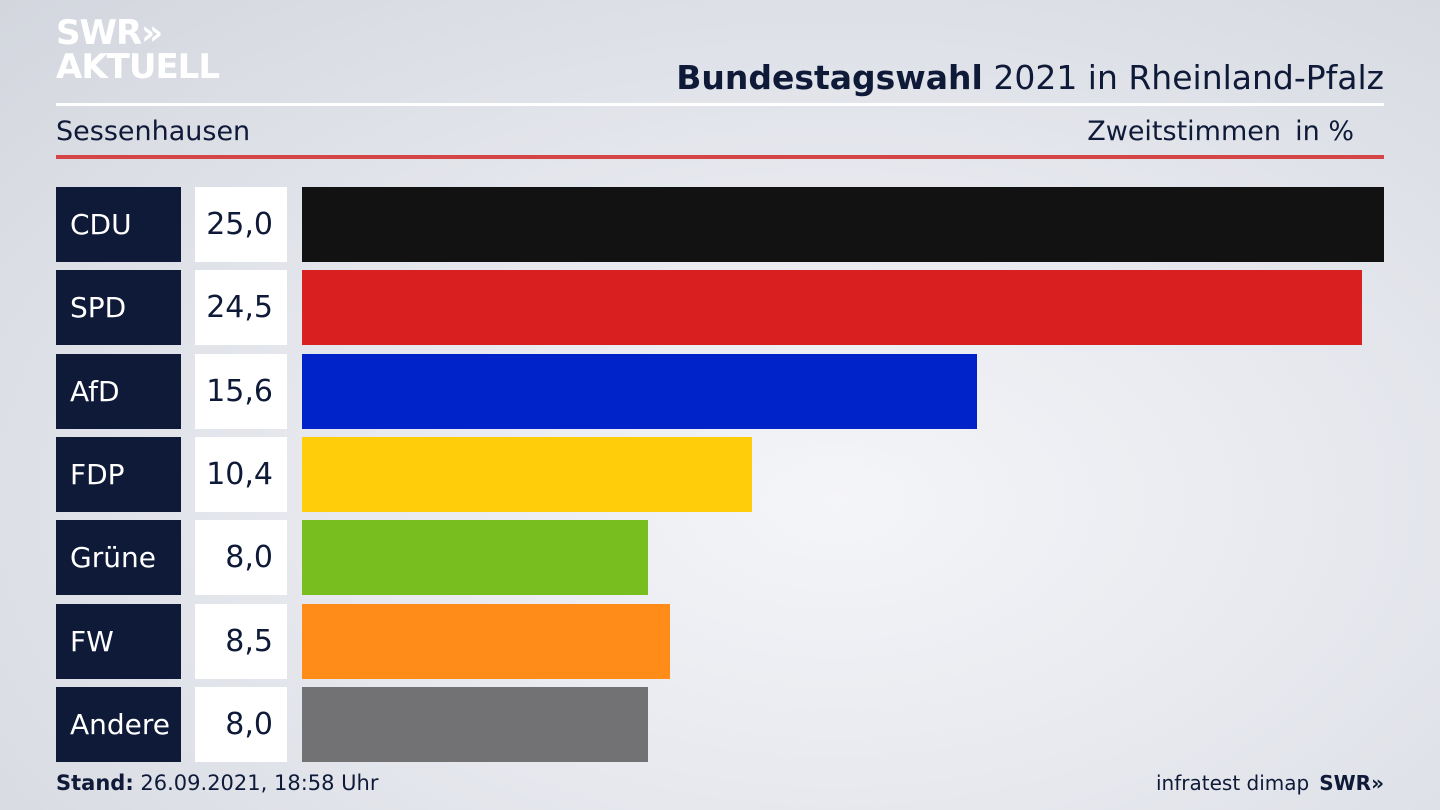  What do you see at coordinates (1183, 77) in the screenshot?
I see `title-rest: 2021 in Rheinland-Pfalz` at bounding box center [1183, 77].